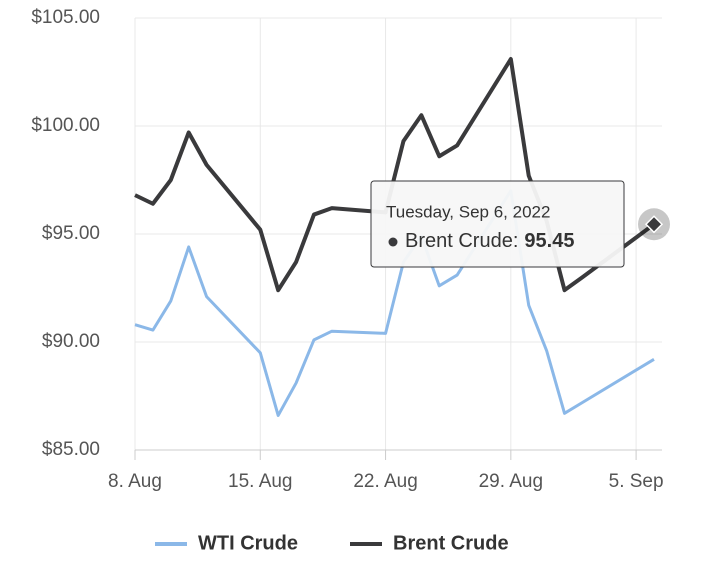 This screenshot has height=569, width=706. I want to click on tooltip: Tuesday, Sep 6, 2022 Brent Crude: 95.45, so click(497, 224).